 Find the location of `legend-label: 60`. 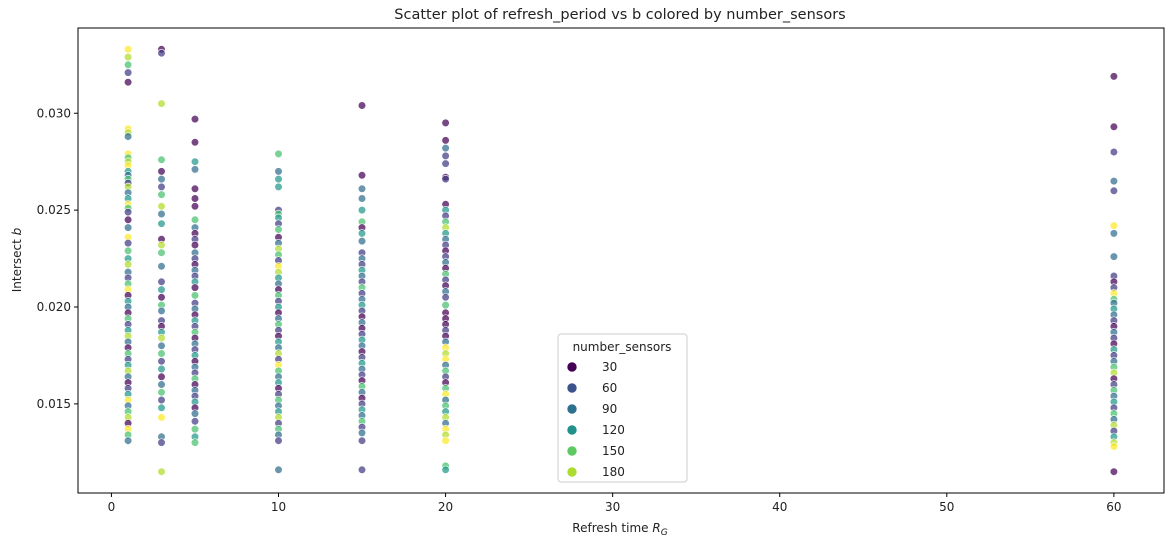

legend-label: 60 is located at coordinates (609, 388).